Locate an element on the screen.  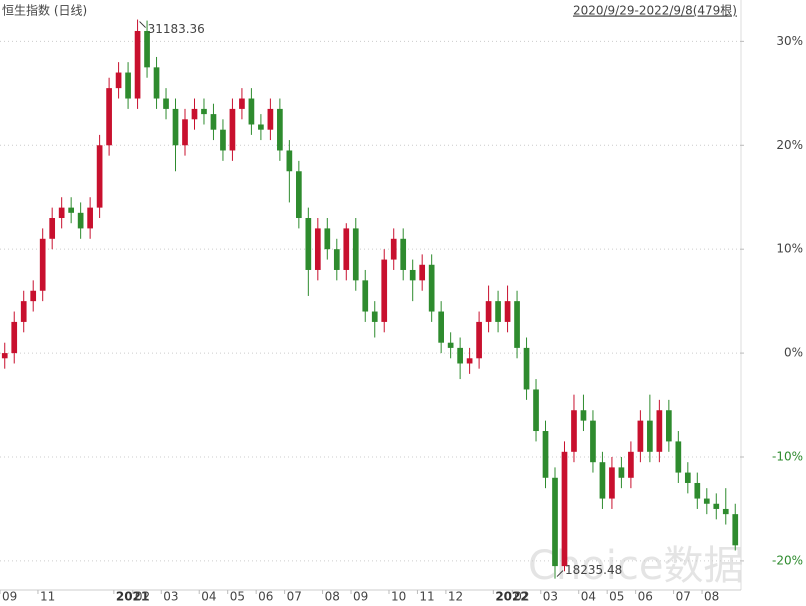
x-tick-label: 05 is located at coordinates (237, 597).